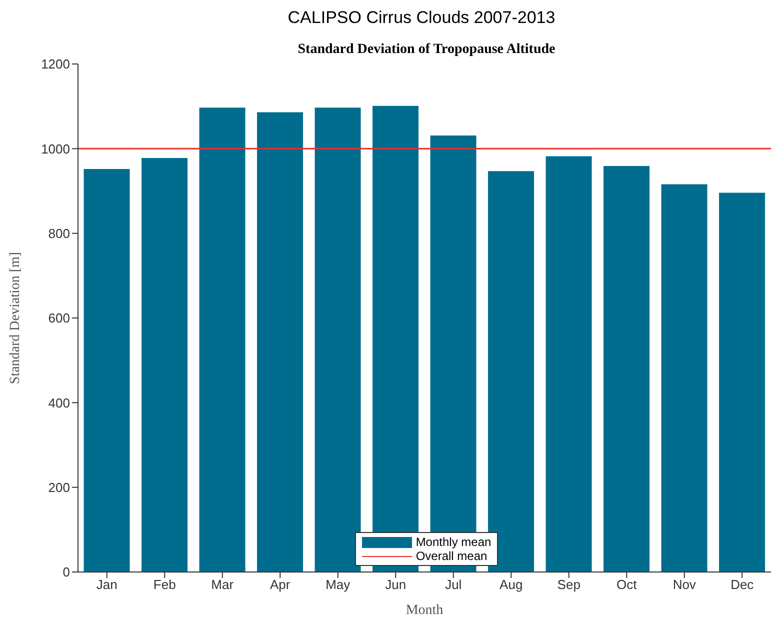 This screenshot has height=644, width=783. I want to click on chart-title: CALIPSO Cirrus Clouds 2007-2013, so click(421, 18).